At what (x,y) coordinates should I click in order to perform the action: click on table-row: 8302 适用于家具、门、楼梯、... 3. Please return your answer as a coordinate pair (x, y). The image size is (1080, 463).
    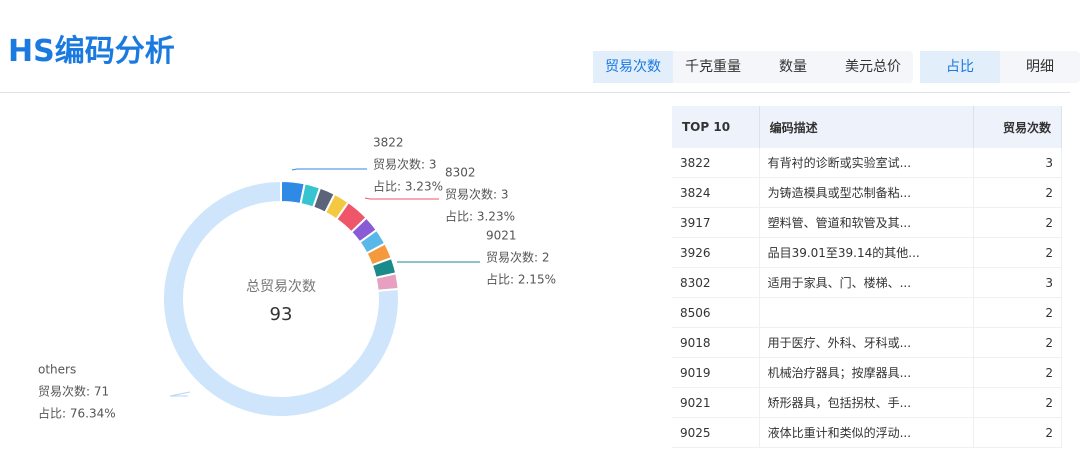
    Looking at the image, I should click on (867, 282).